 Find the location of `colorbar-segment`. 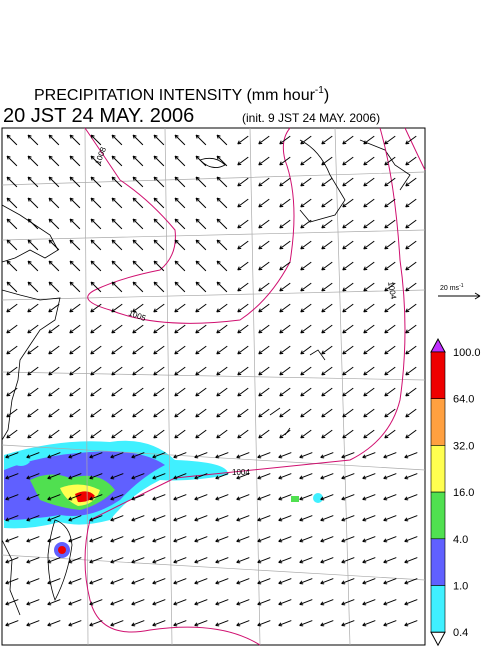

colorbar-segment is located at coordinates (438, 375).